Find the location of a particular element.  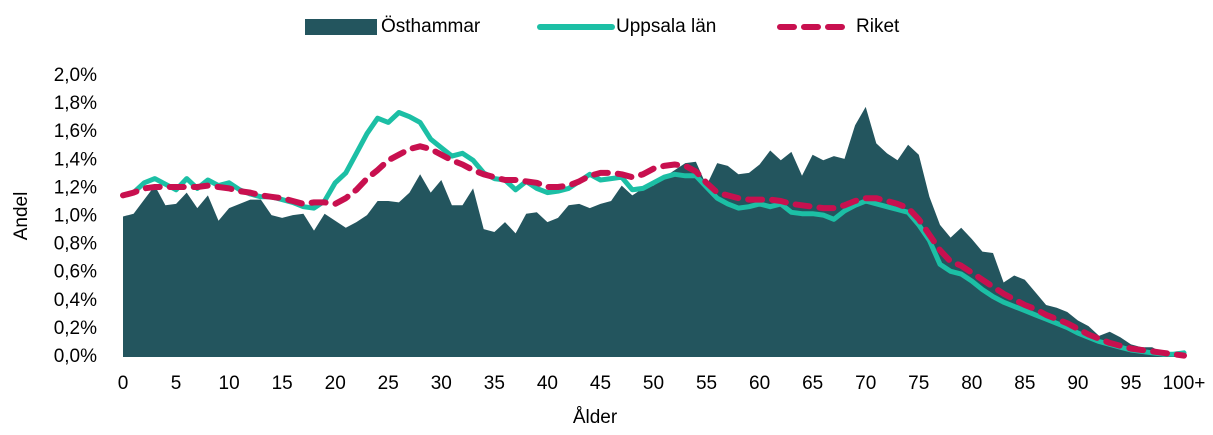

legend-label: Riket is located at coordinates (878, 26).